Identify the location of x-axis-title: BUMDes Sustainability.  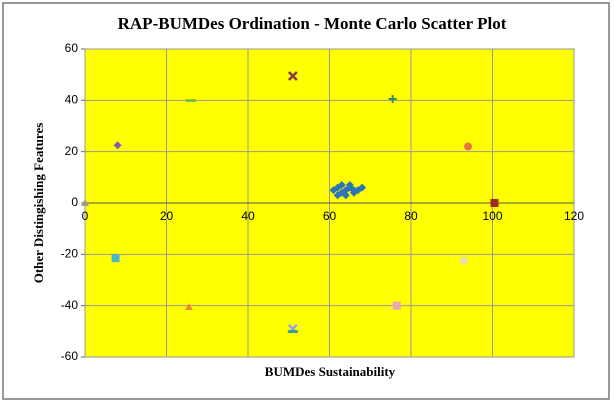
(330, 371).